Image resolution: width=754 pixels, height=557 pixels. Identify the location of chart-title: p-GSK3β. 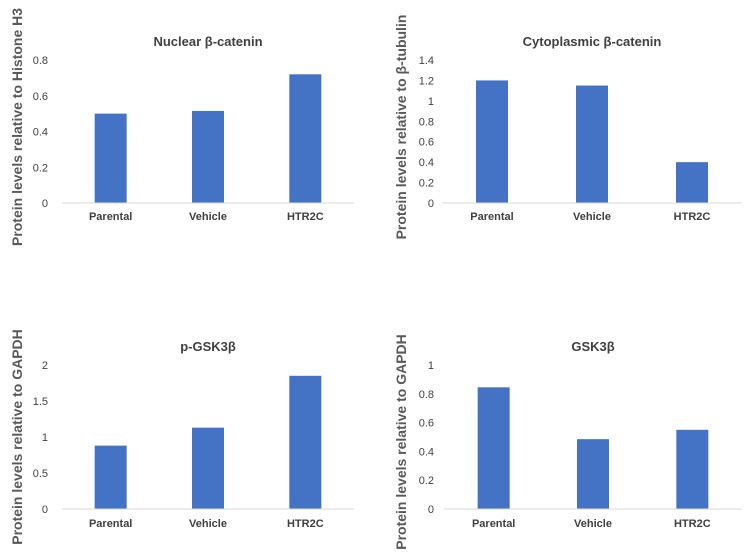
(208, 346).